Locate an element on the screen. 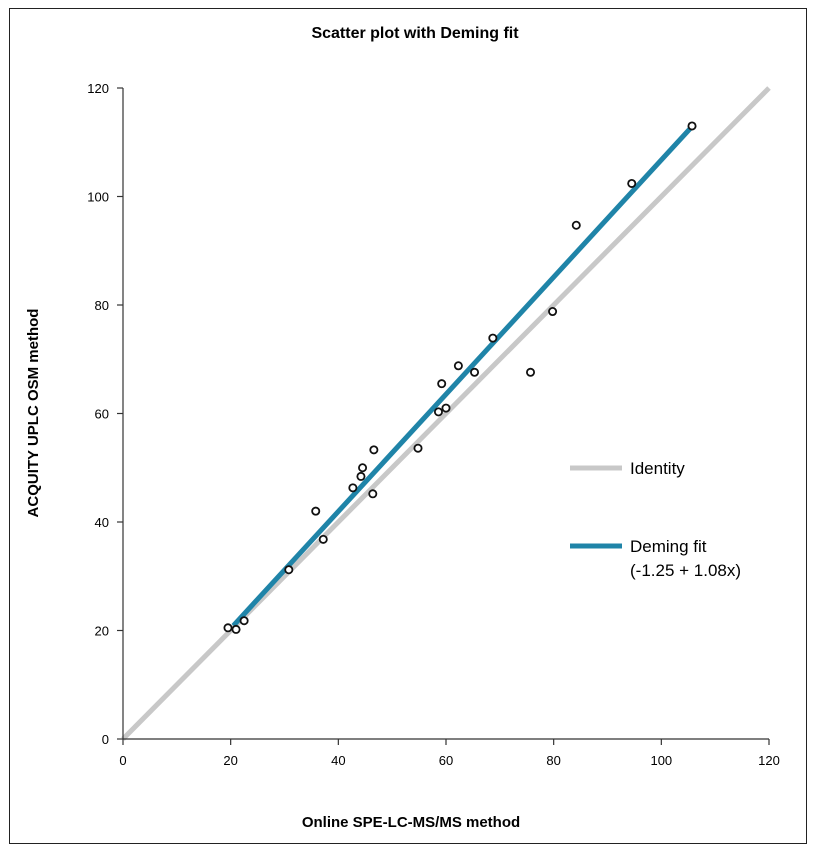  y-tick-label: 0 is located at coordinates (105, 739).